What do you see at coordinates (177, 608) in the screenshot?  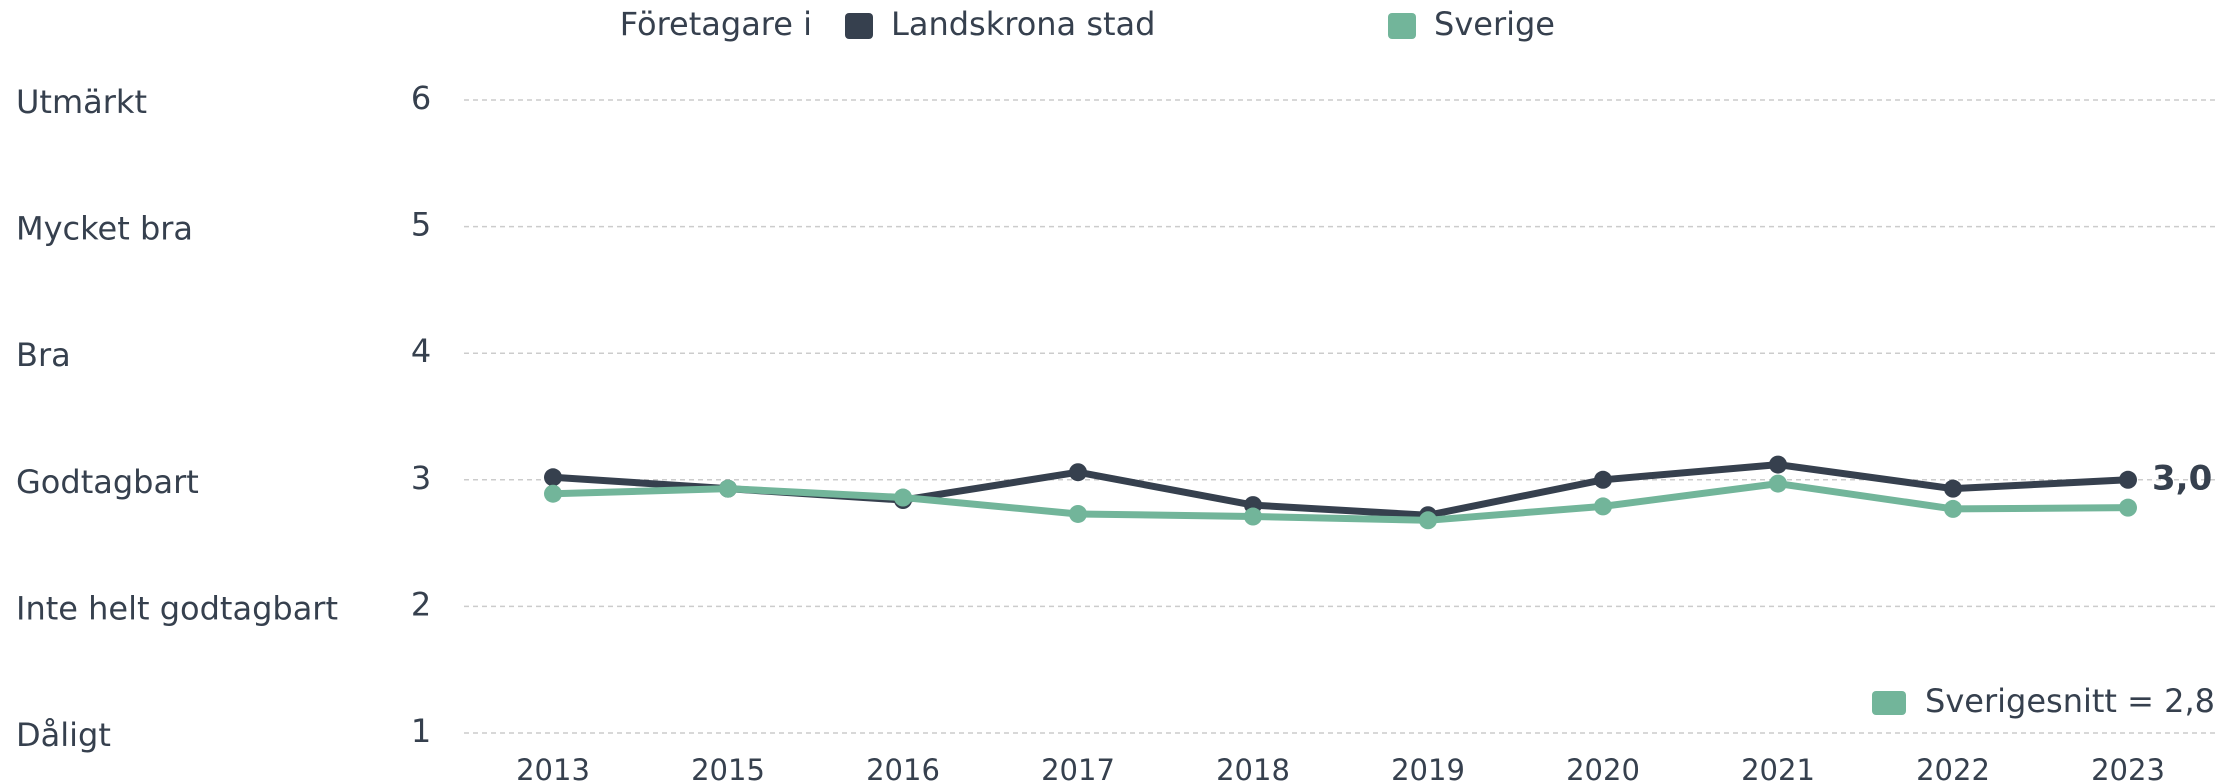 I see `scale-label: Inte helt godtagbart` at bounding box center [177, 608].